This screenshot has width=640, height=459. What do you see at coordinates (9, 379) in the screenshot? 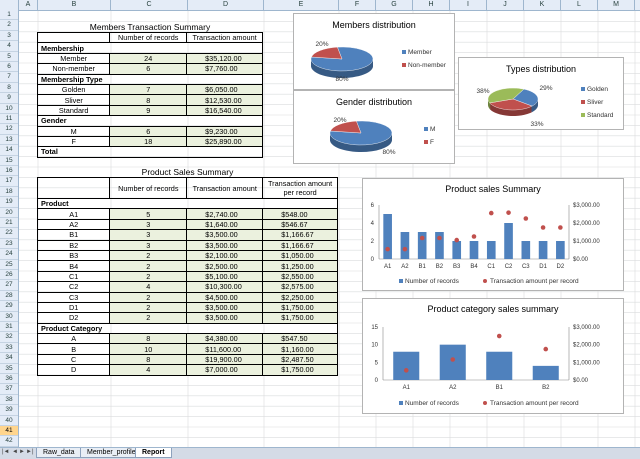
I see `row-header: 36` at bounding box center [9, 379].